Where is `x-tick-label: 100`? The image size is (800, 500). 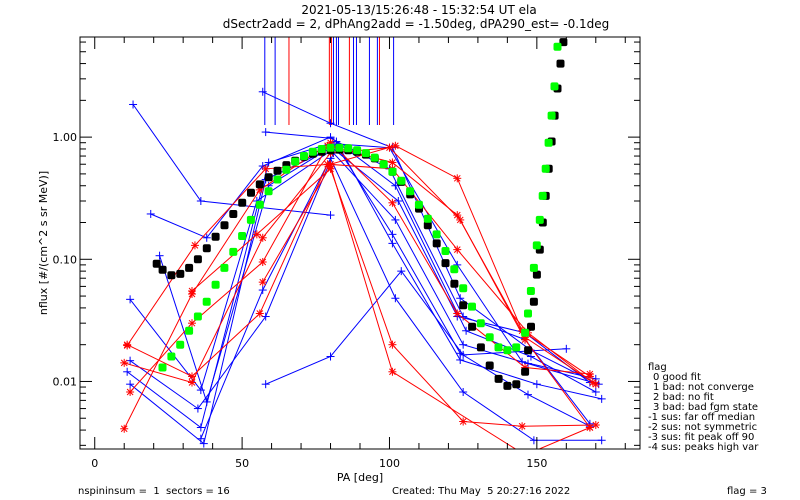 x-tick-label: 100 is located at coordinates (389, 463).